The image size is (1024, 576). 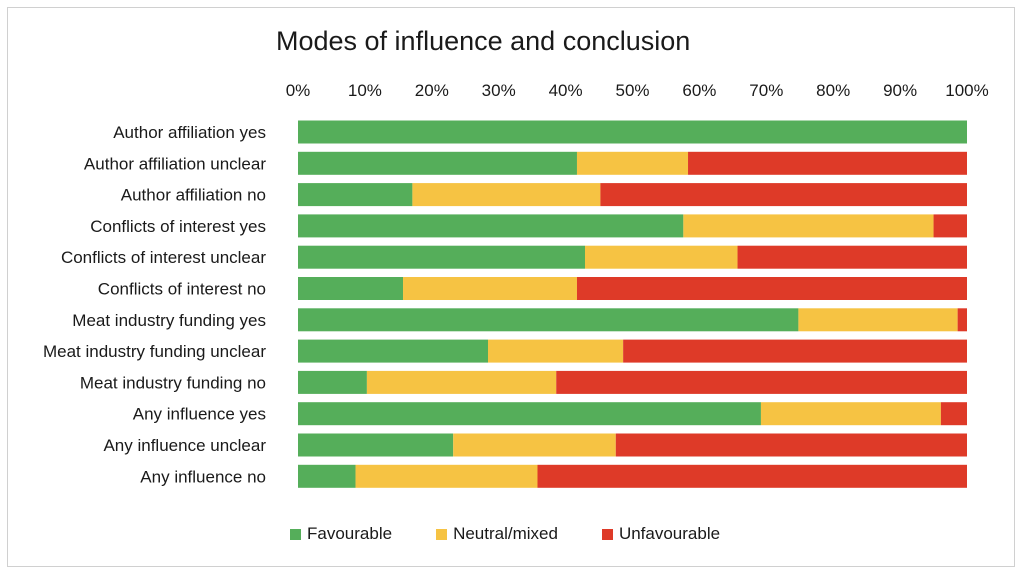 What do you see at coordinates (966, 90) in the screenshot?
I see `x-tick-label: 100%` at bounding box center [966, 90].